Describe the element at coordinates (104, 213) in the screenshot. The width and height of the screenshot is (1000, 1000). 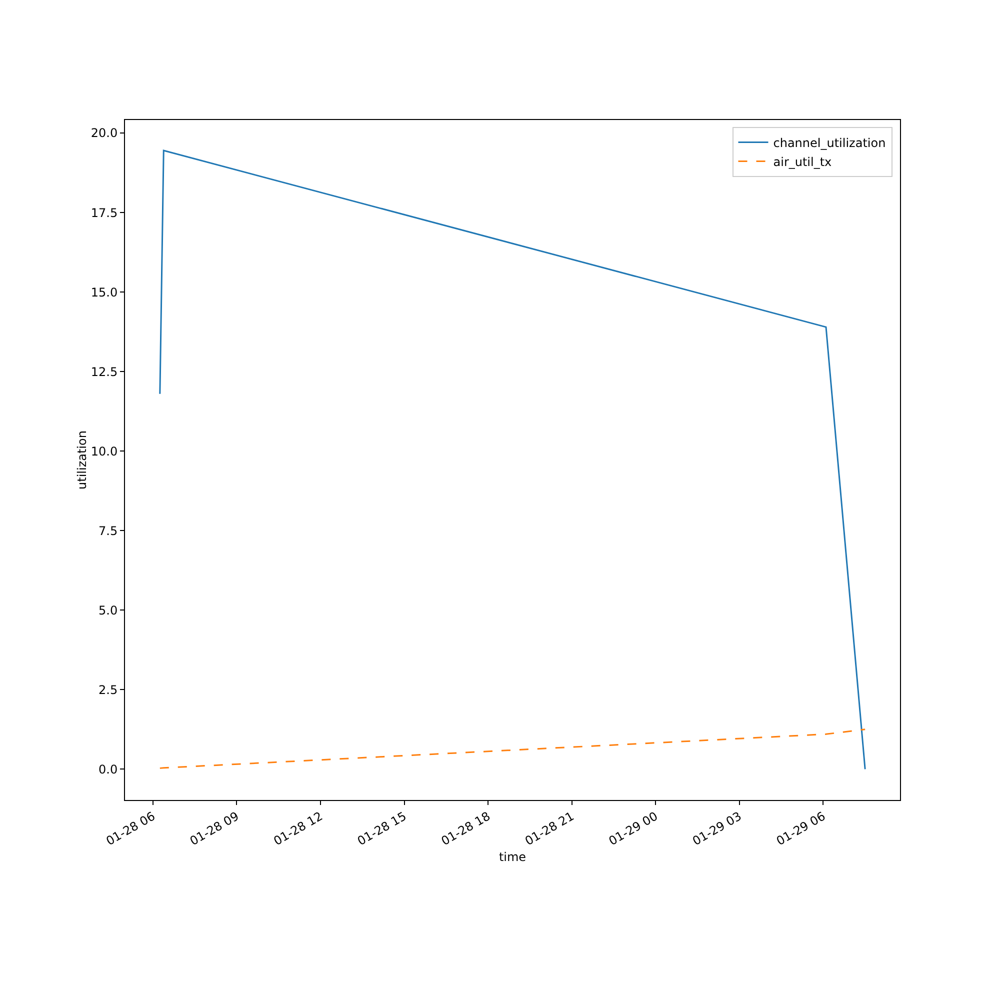
I see `y-tick-label: 17.5` at that location.